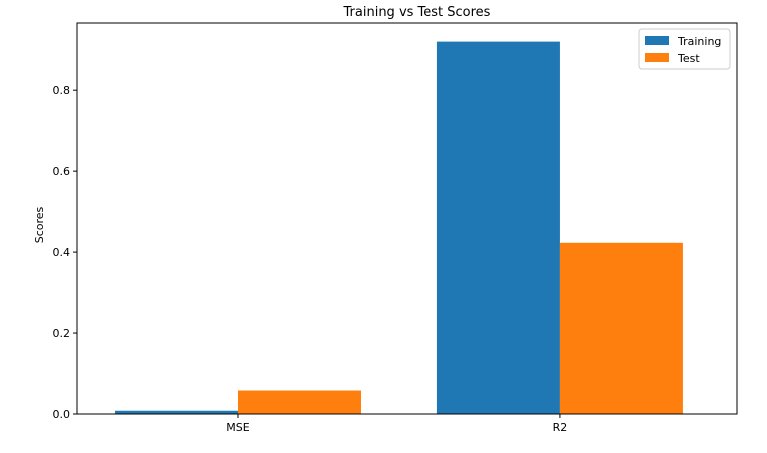 The width and height of the screenshot is (767, 453). I want to click on legend-swatch-test, so click(657, 57).